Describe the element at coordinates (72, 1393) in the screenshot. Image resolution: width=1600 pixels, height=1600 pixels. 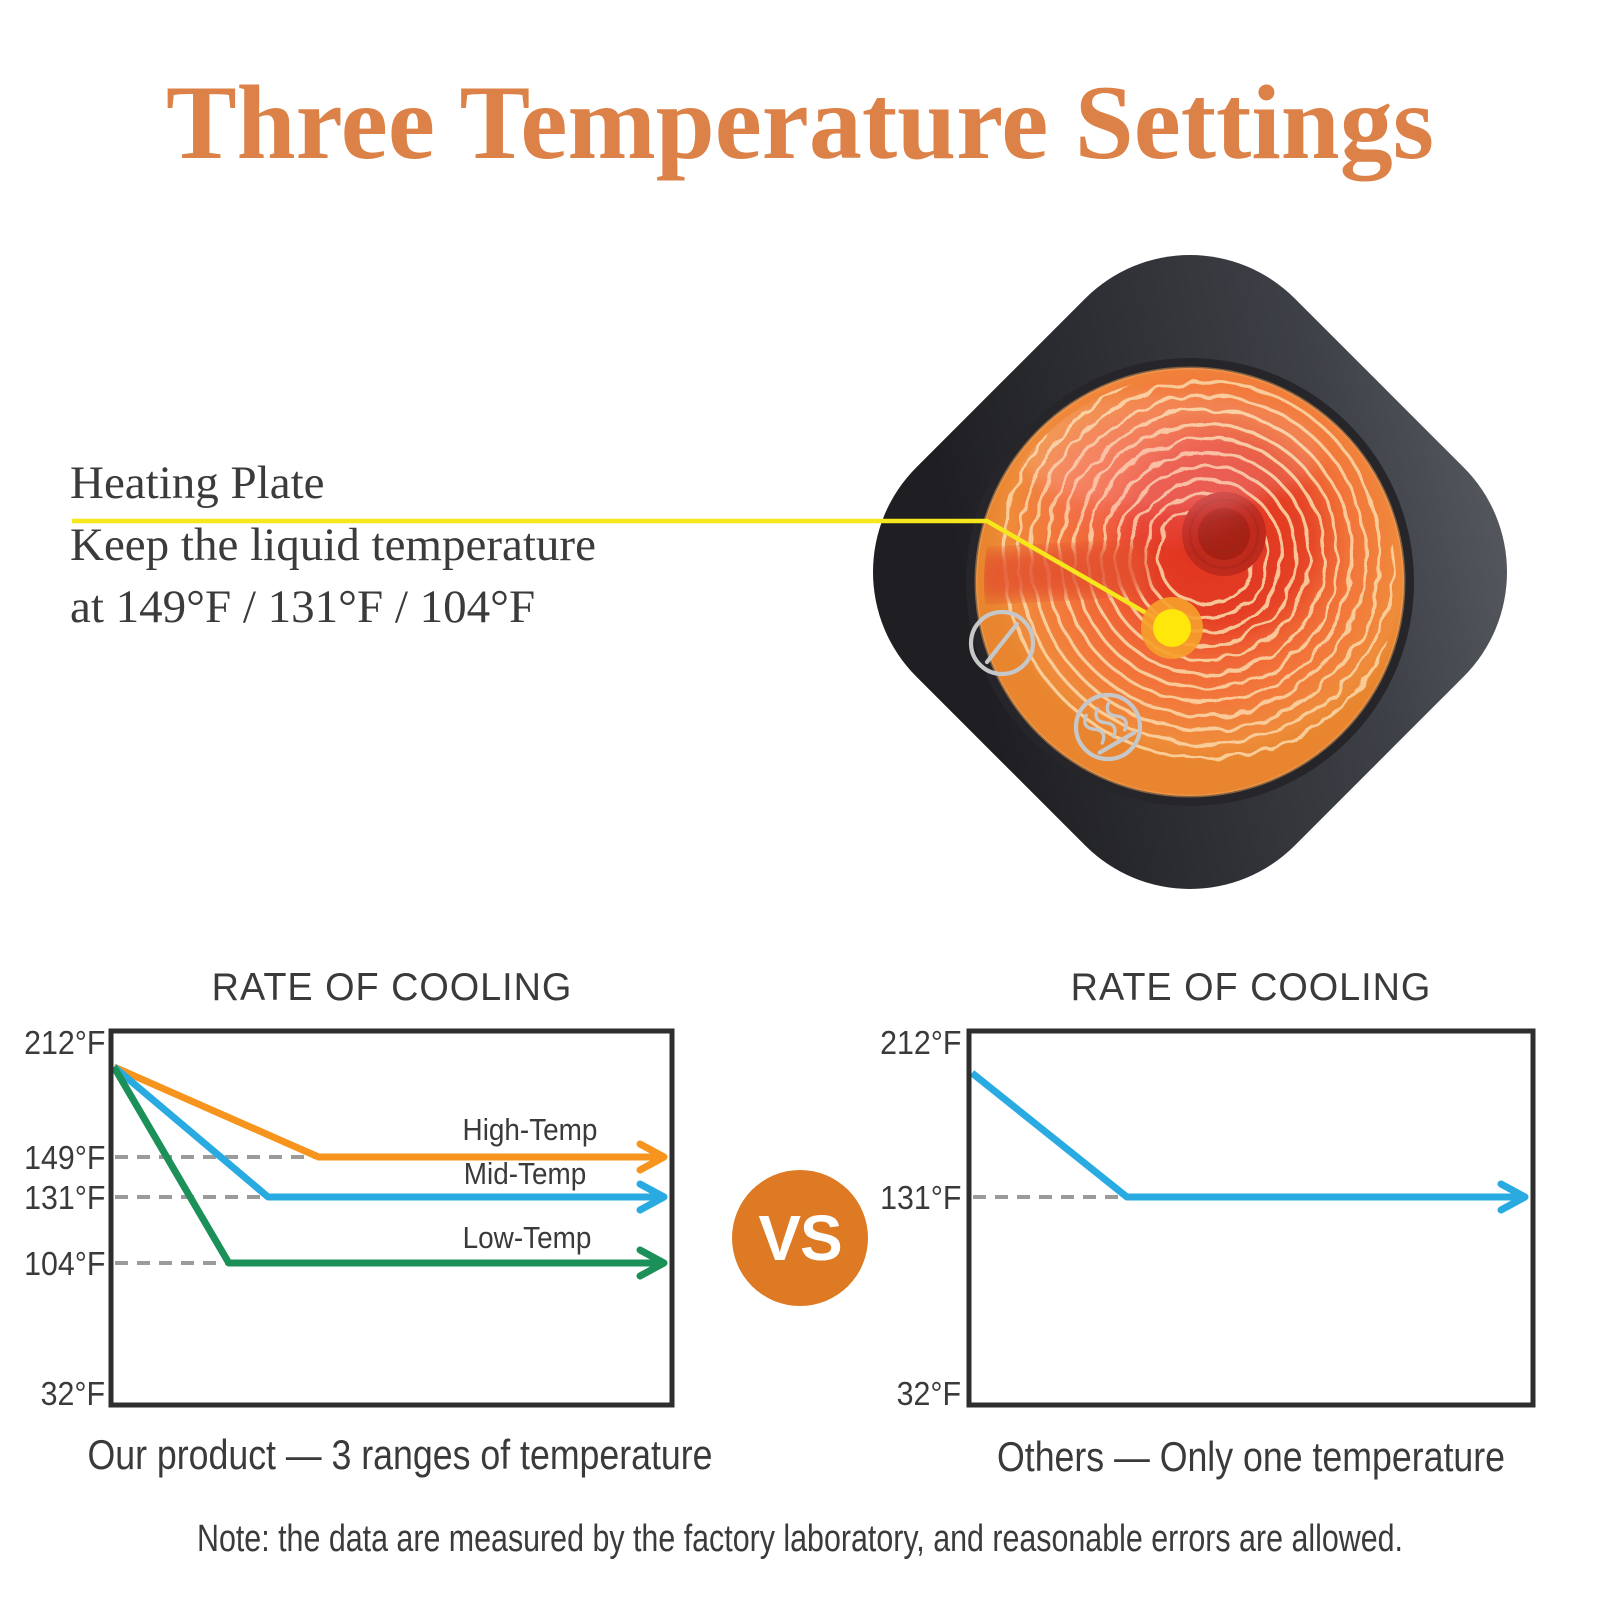
I see `left-ytick-32: 32°F` at that location.